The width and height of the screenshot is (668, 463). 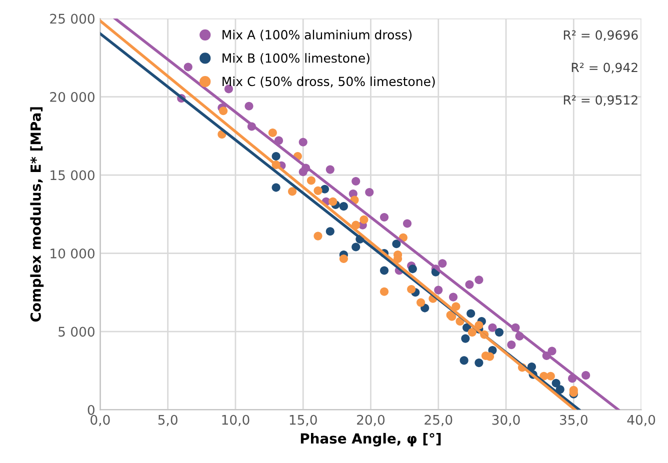 What do you see at coordinates (506, 420) in the screenshot?
I see `x-tick-label: 30,0` at bounding box center [506, 420].